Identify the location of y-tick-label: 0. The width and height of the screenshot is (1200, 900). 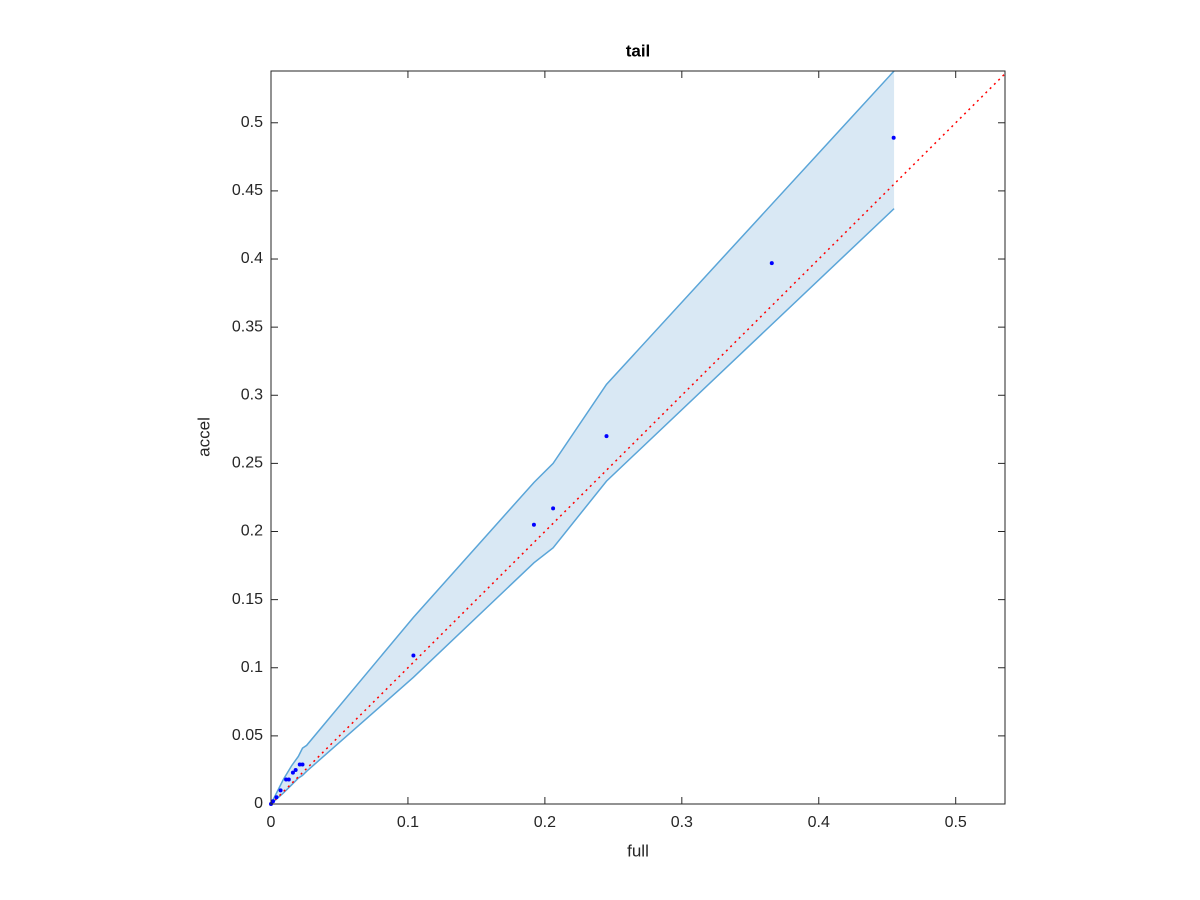
(258, 803).